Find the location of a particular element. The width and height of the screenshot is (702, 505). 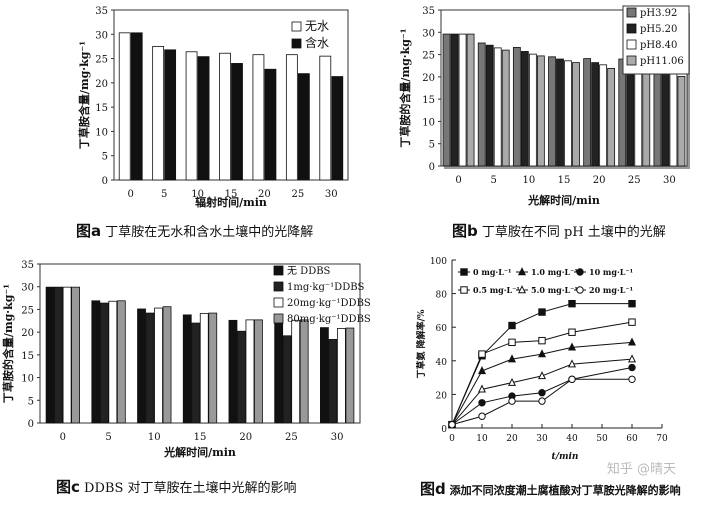

chart-d-ytick-label-0: 0 is located at coordinates (444, 430).